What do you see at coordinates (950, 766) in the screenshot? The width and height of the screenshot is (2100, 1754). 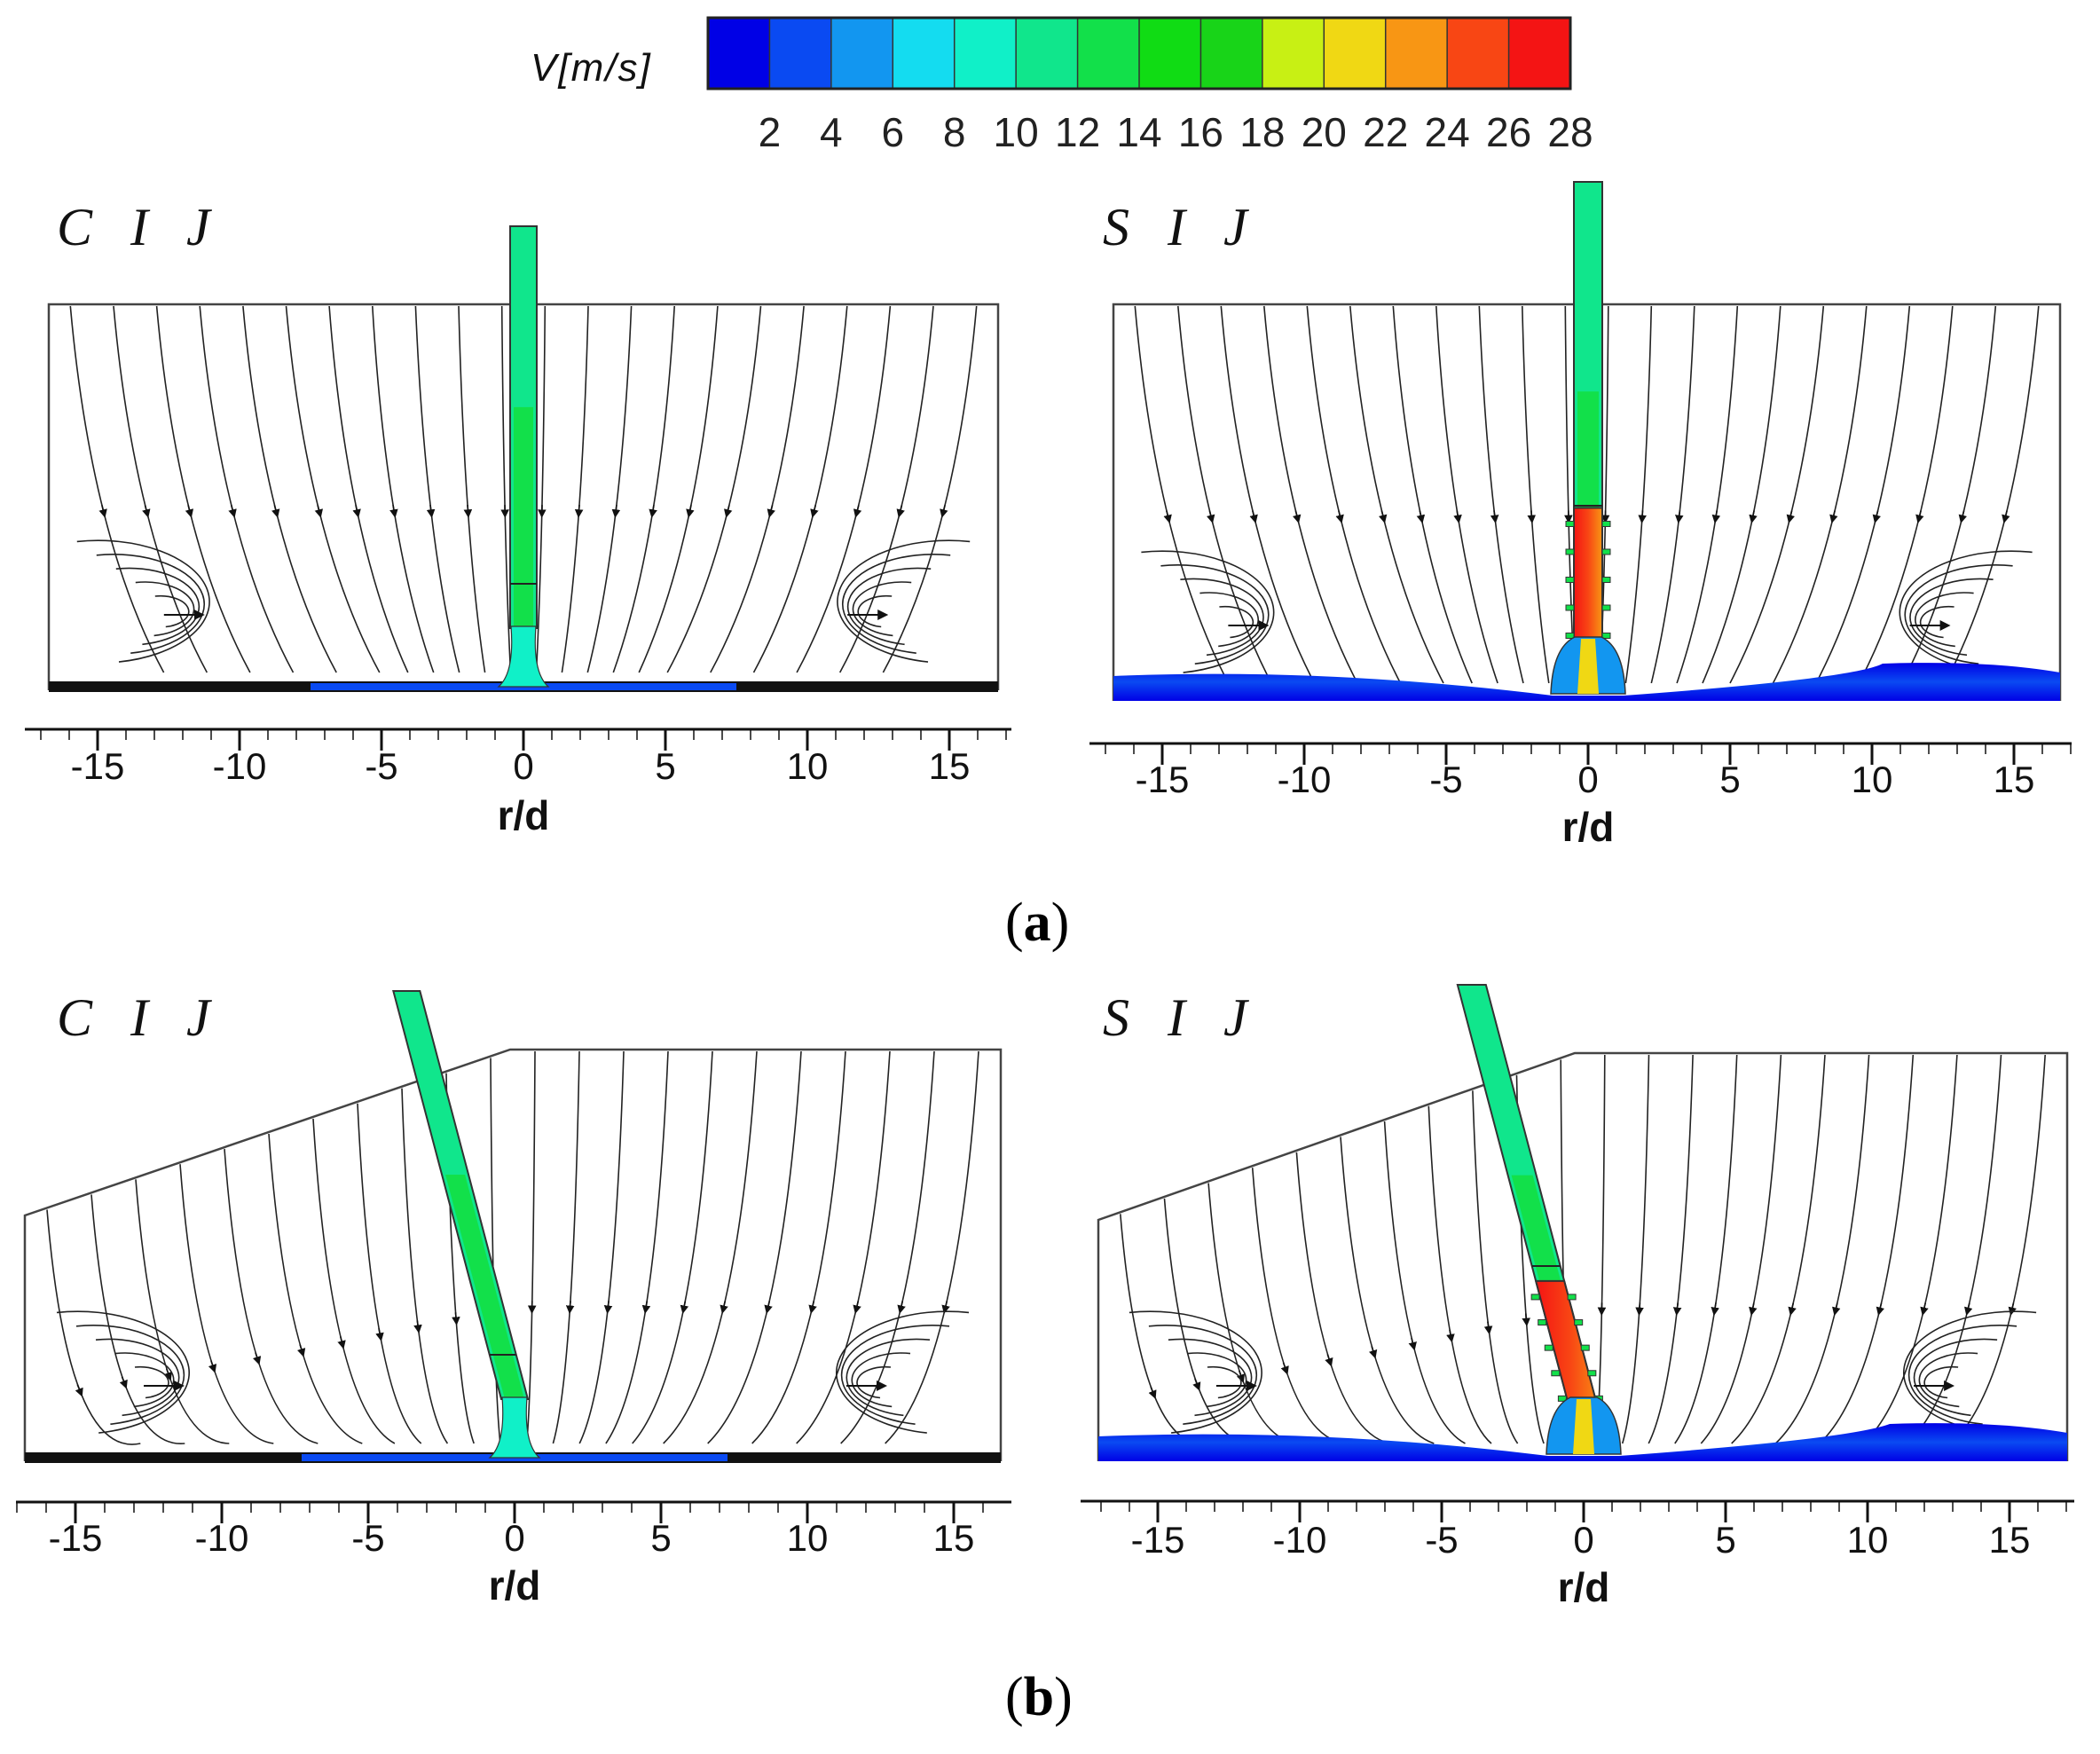 I see `x-axis-tick-label: 15` at bounding box center [950, 766].